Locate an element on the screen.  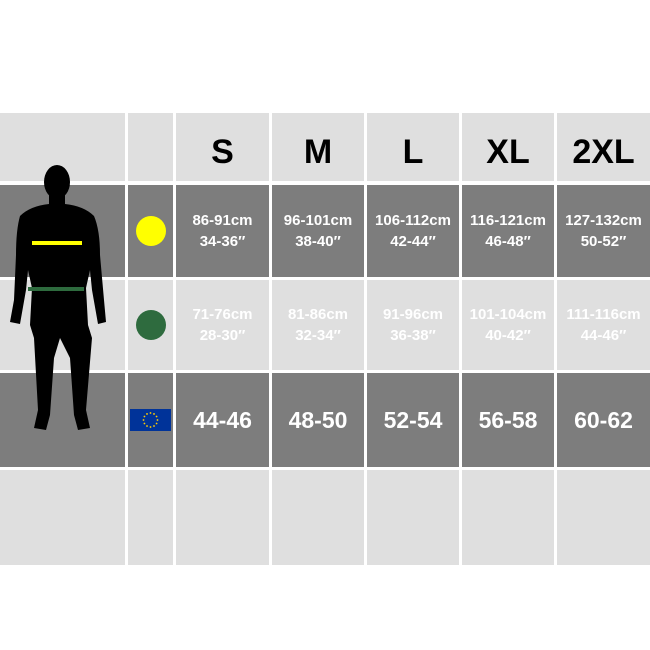
waist-cell: 81-86cm 32-34″ is located at coordinates (318, 325).